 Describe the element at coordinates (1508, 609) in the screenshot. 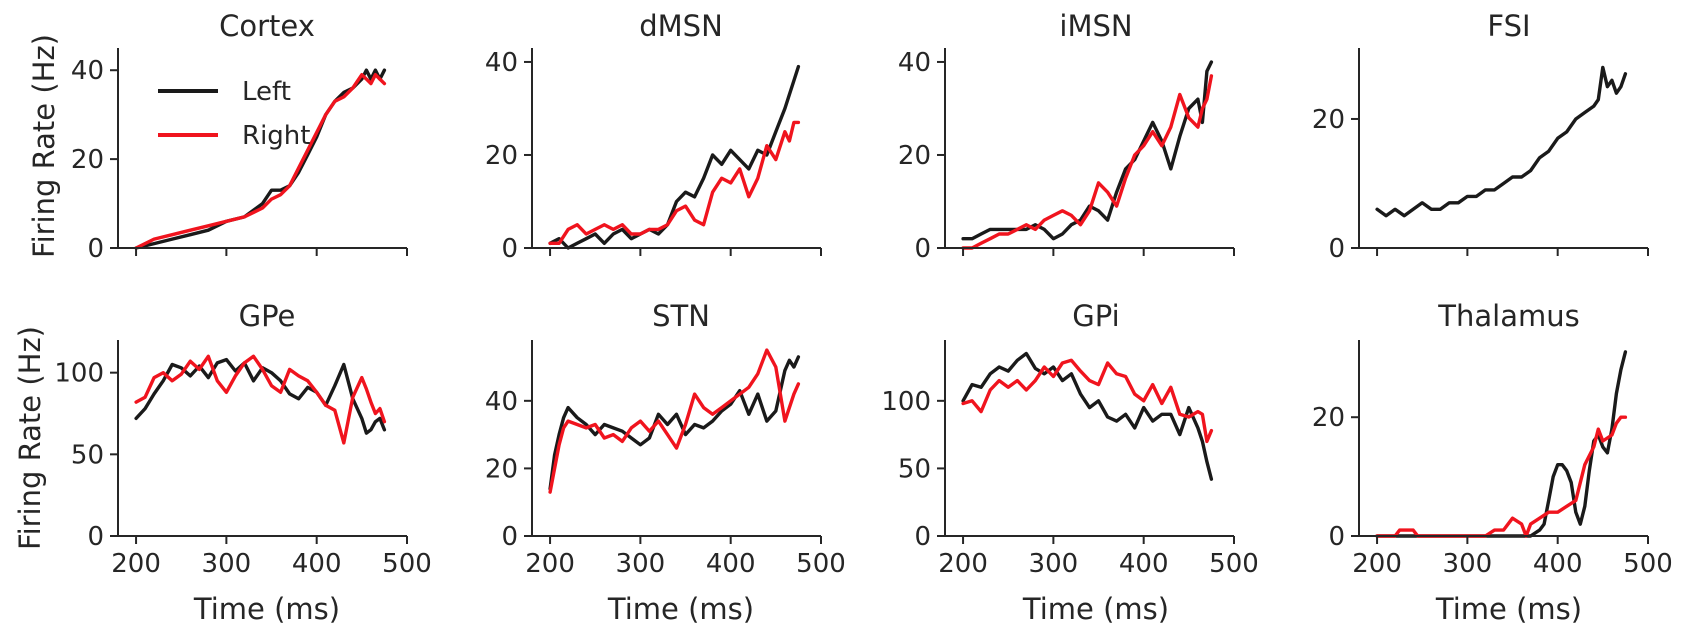

I see `xlabel-thalamus: Time (ms)` at that location.